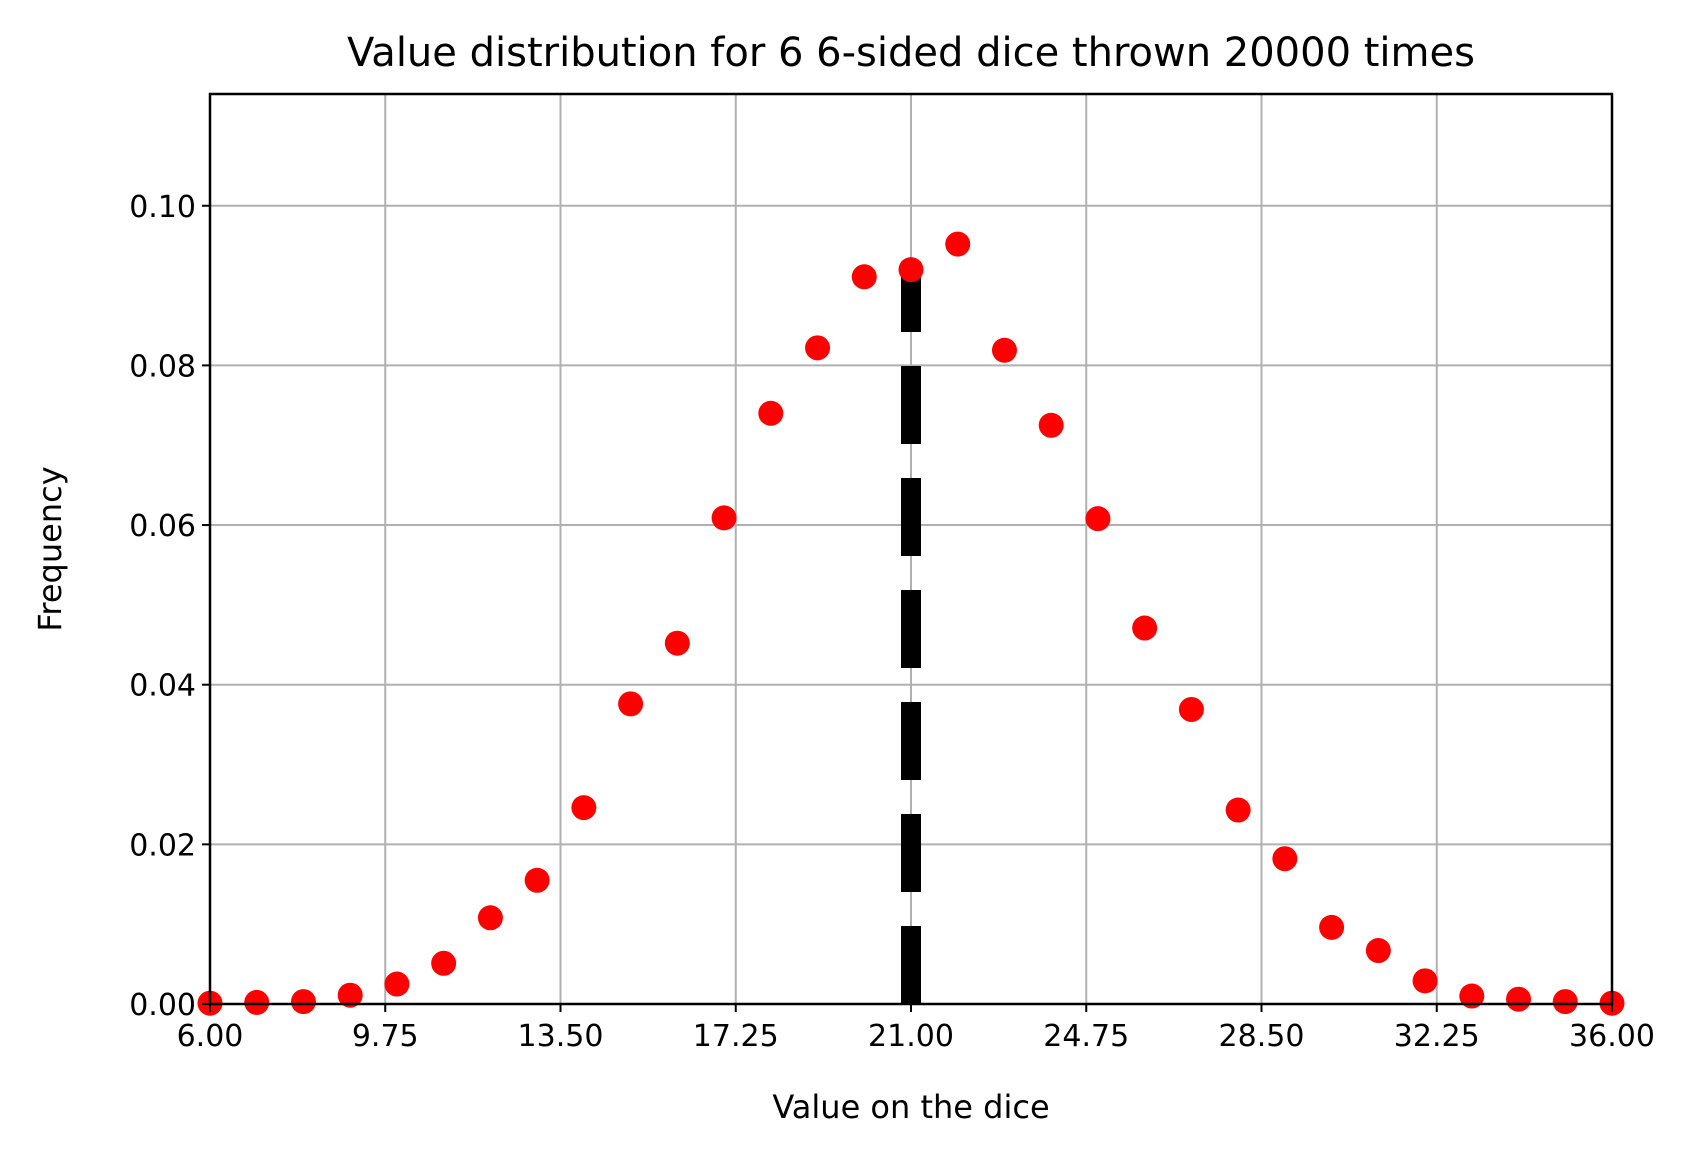  What do you see at coordinates (162, 686) in the screenshot?
I see `y-tick-label: 0.04` at bounding box center [162, 686].